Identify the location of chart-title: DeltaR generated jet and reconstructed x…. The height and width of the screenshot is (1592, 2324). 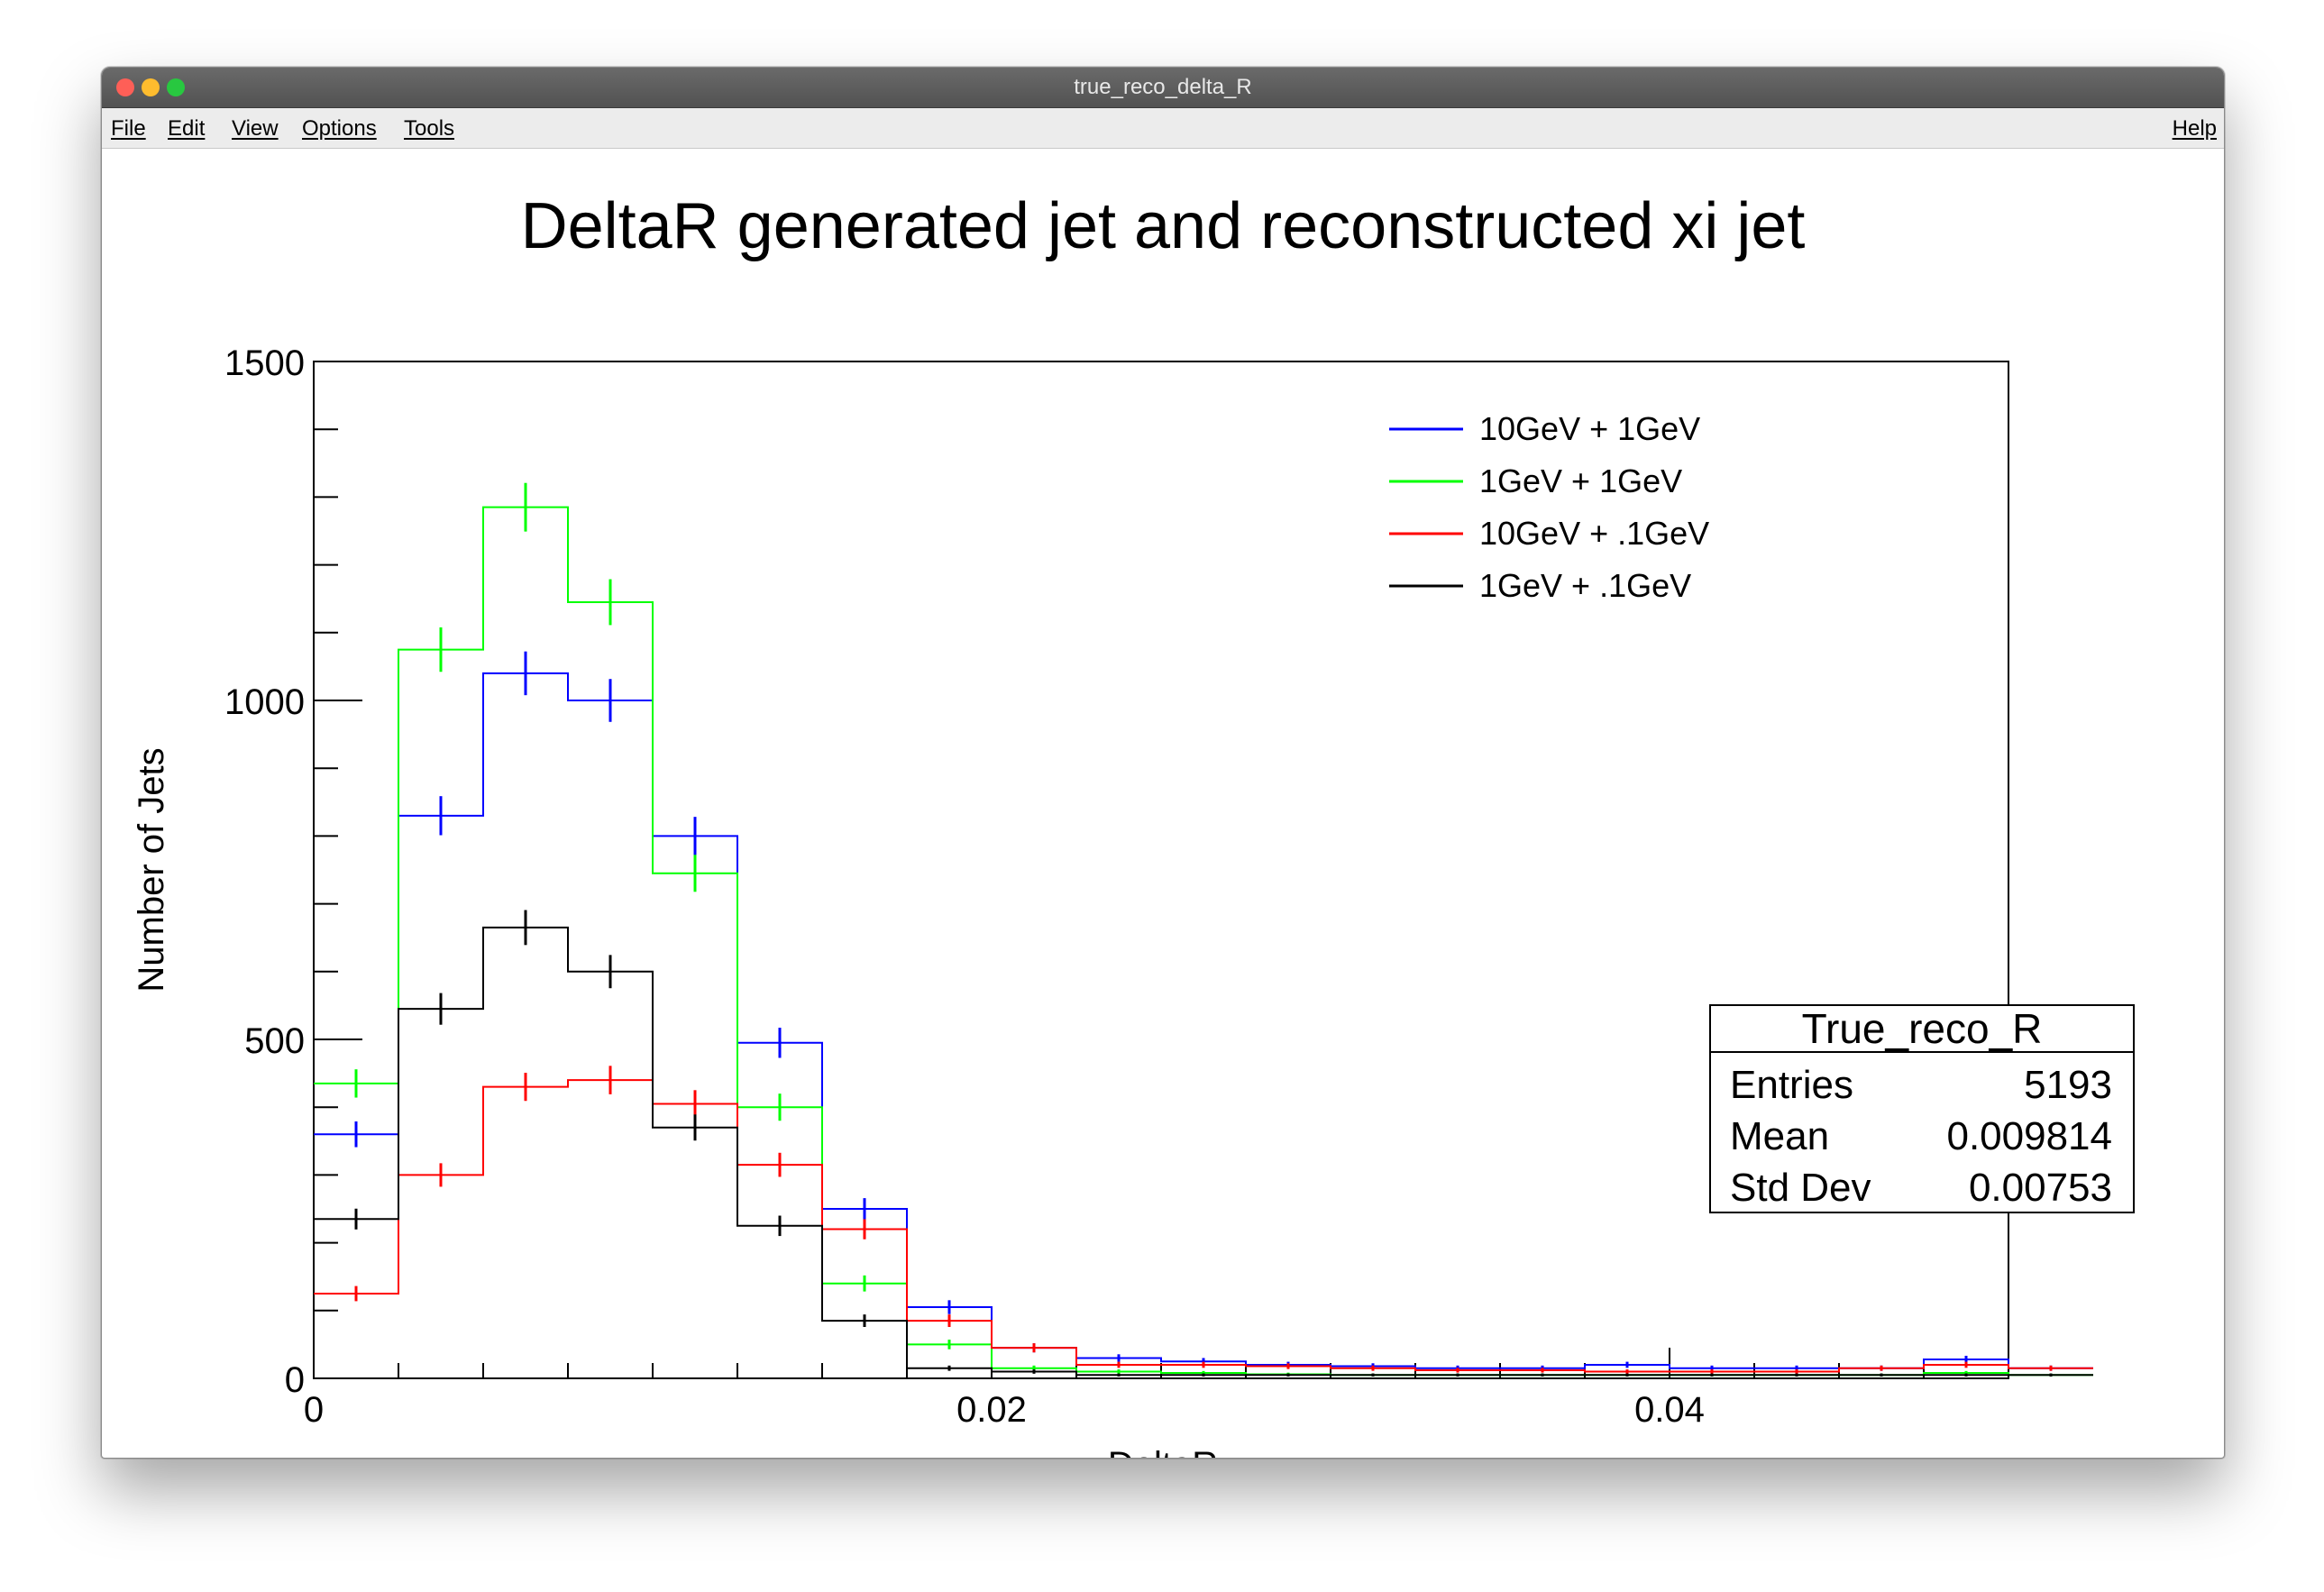
(1163, 226).